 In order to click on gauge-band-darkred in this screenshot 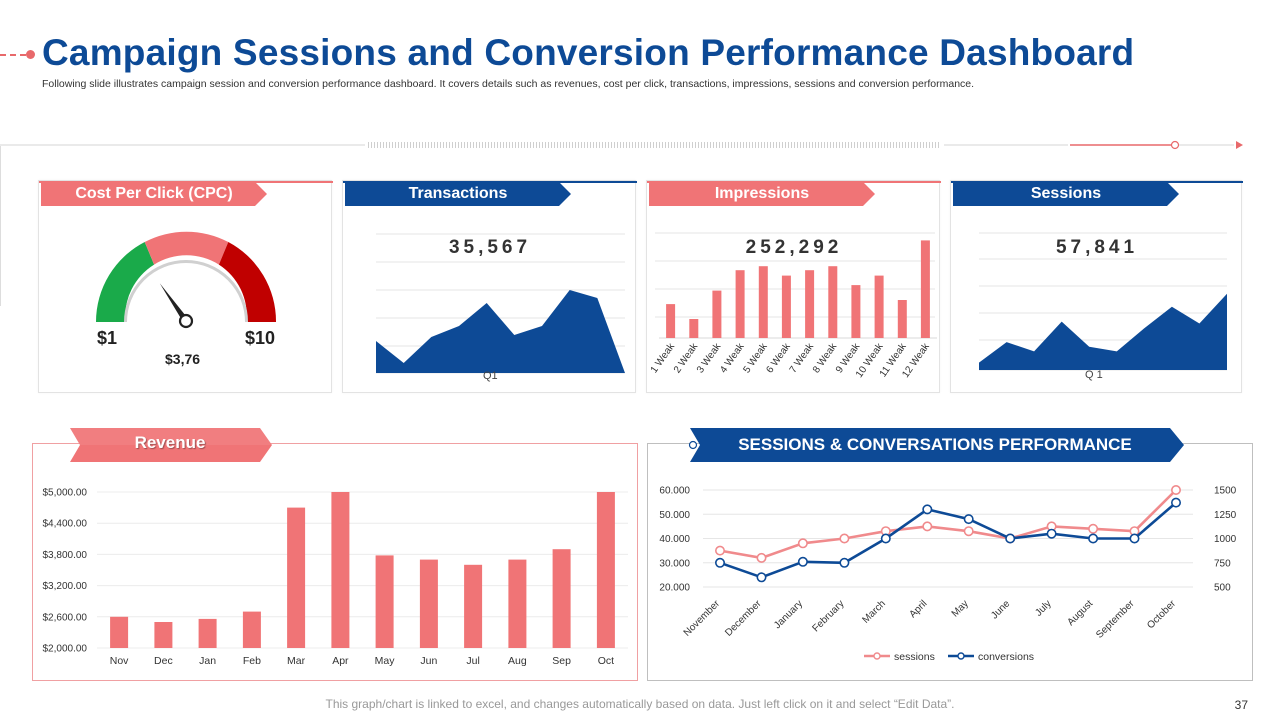, I will do `click(247, 282)`.